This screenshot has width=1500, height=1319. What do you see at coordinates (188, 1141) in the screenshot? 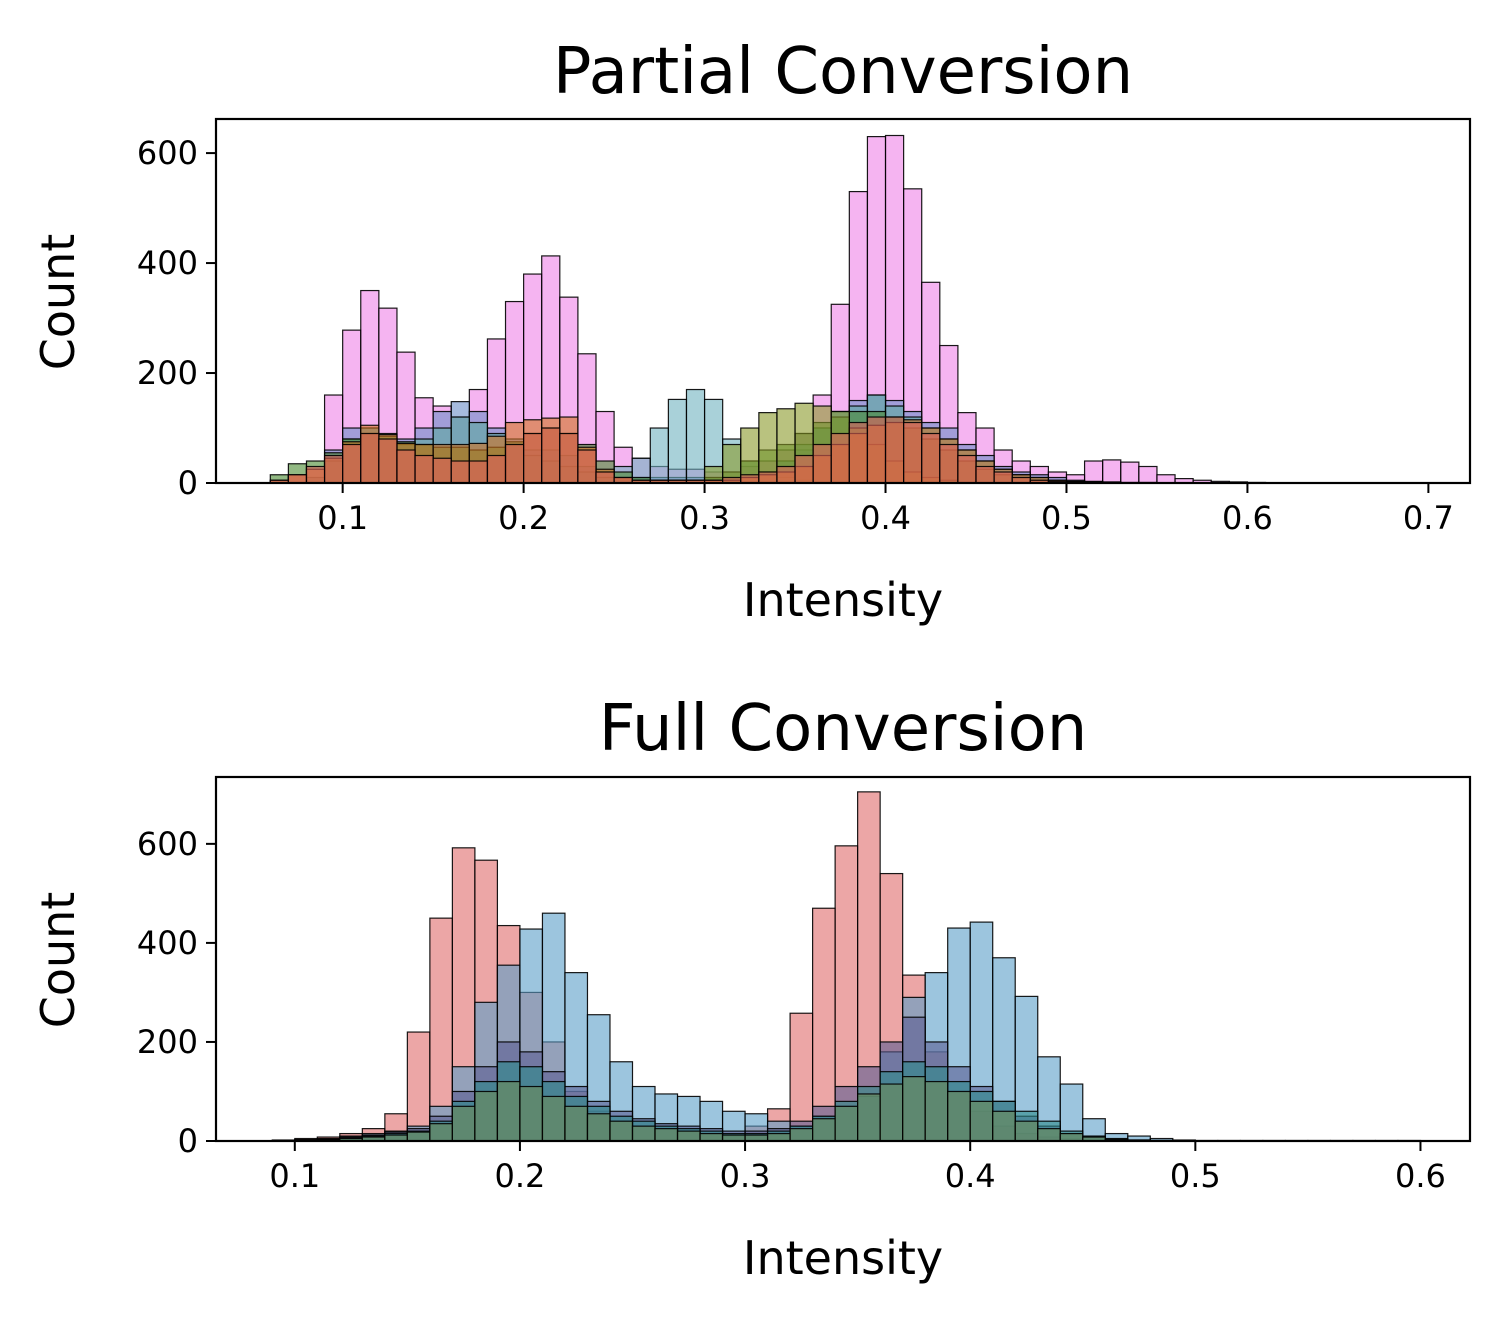
I see `y-tick-label: 0` at bounding box center [188, 1141].